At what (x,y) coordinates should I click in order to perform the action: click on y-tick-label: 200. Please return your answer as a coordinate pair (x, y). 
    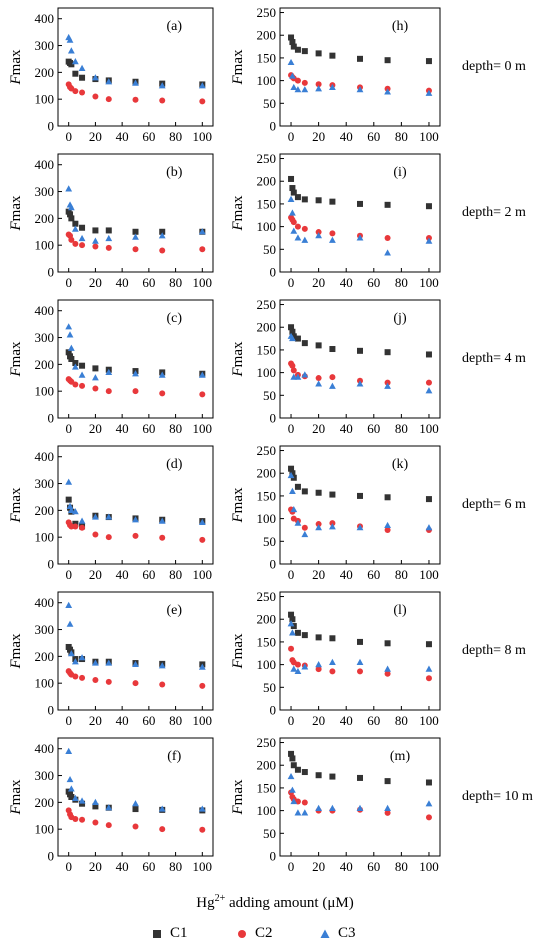
    Looking at the image, I should click on (45, 510).